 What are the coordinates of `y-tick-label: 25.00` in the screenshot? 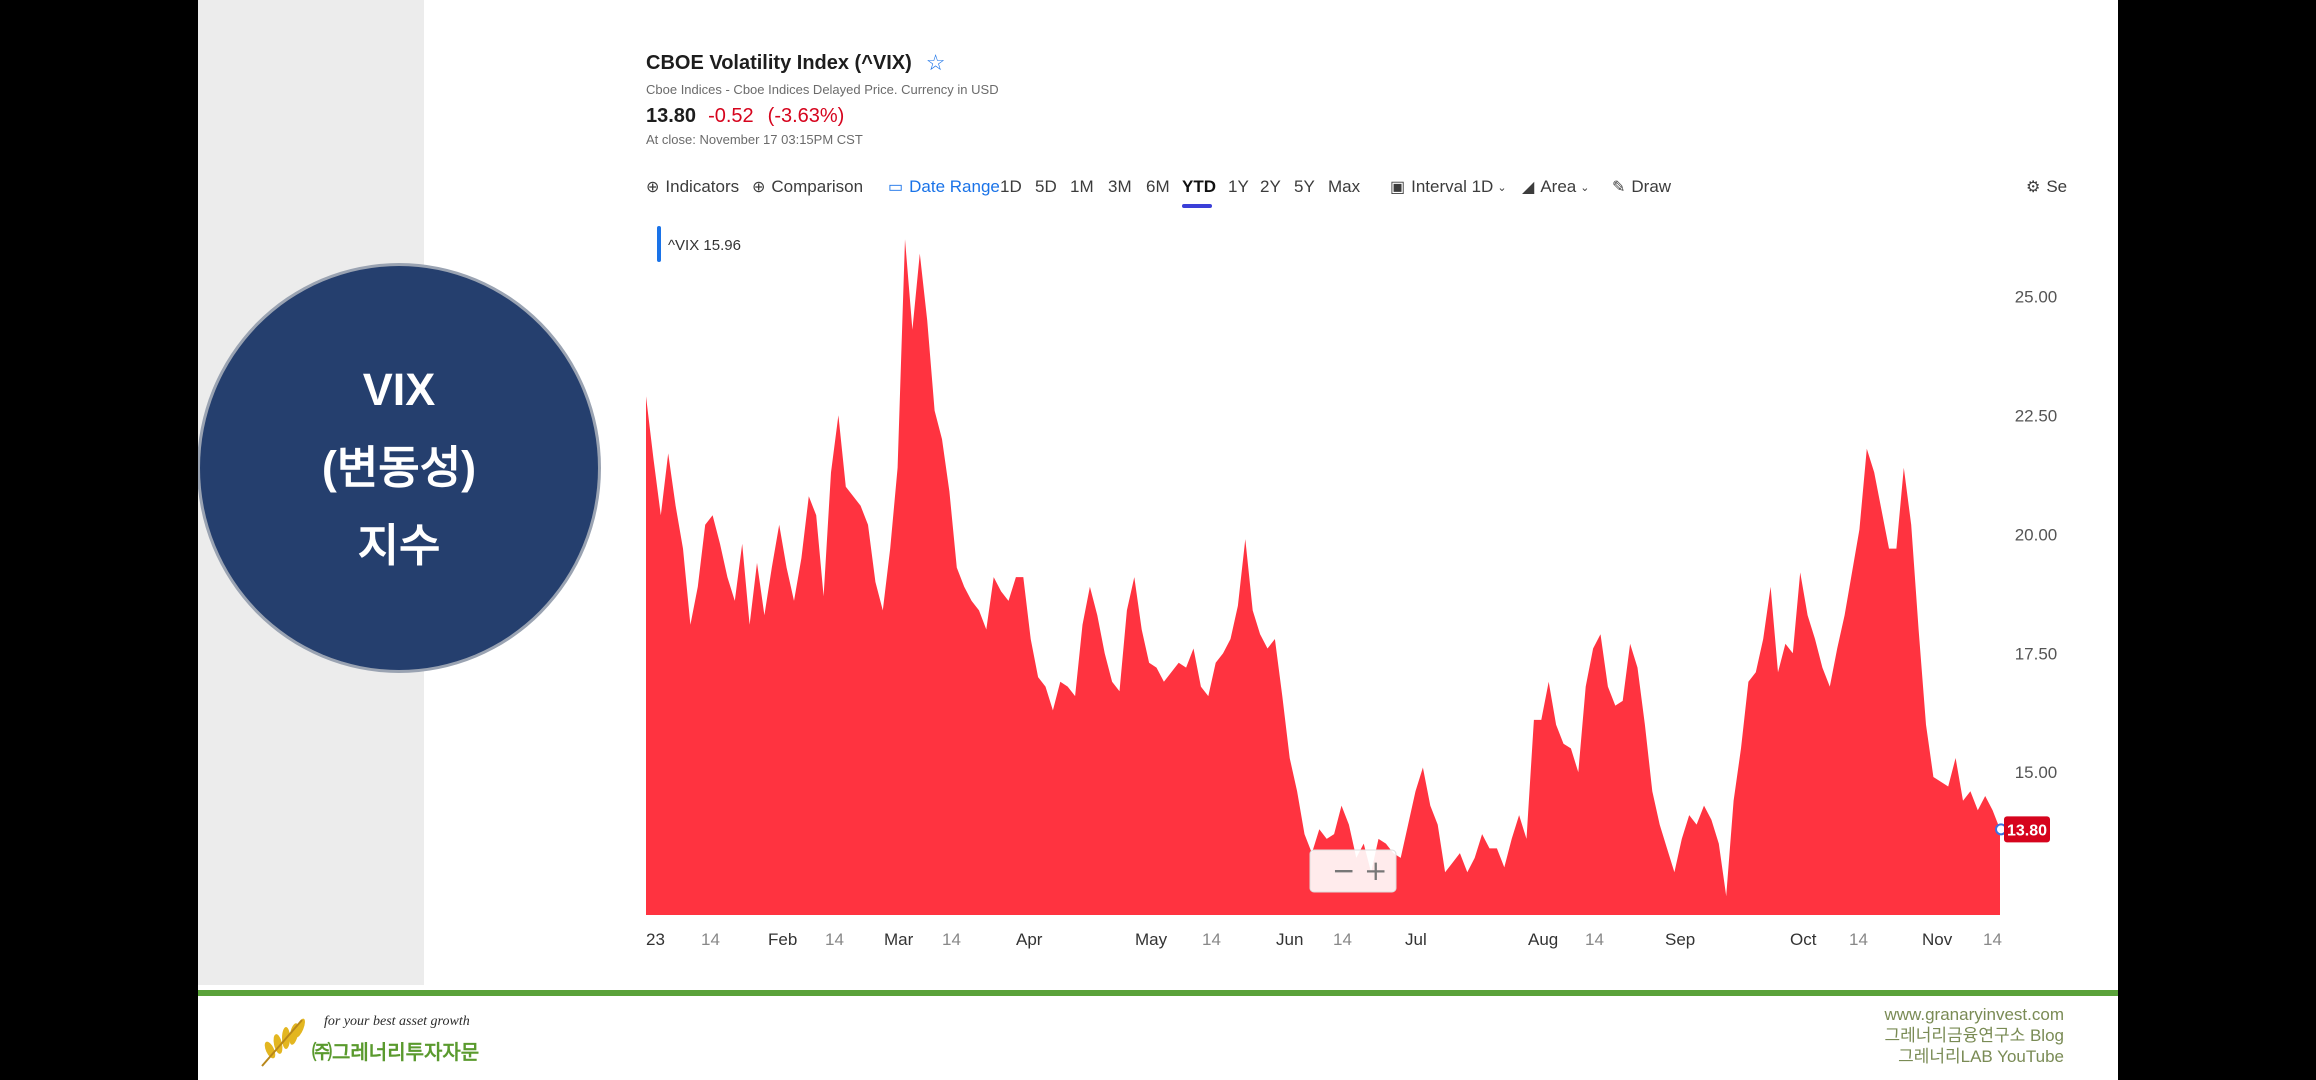 It's located at (2036, 296).